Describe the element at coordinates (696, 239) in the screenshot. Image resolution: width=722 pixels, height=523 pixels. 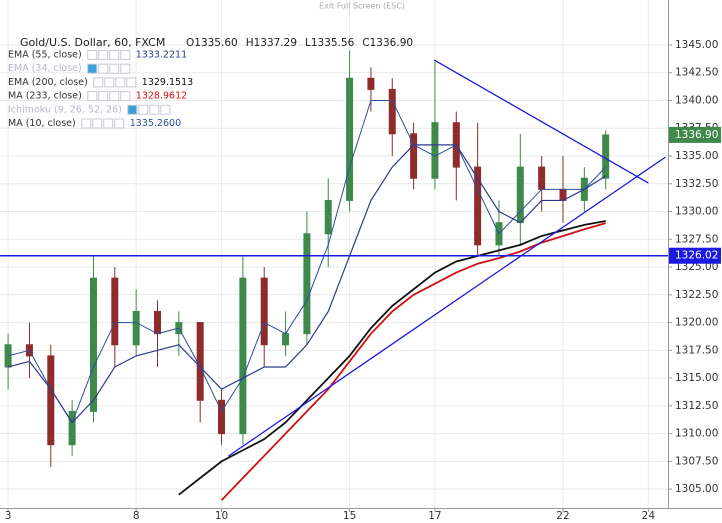
I see `y-tick-label: 1327.50` at that location.